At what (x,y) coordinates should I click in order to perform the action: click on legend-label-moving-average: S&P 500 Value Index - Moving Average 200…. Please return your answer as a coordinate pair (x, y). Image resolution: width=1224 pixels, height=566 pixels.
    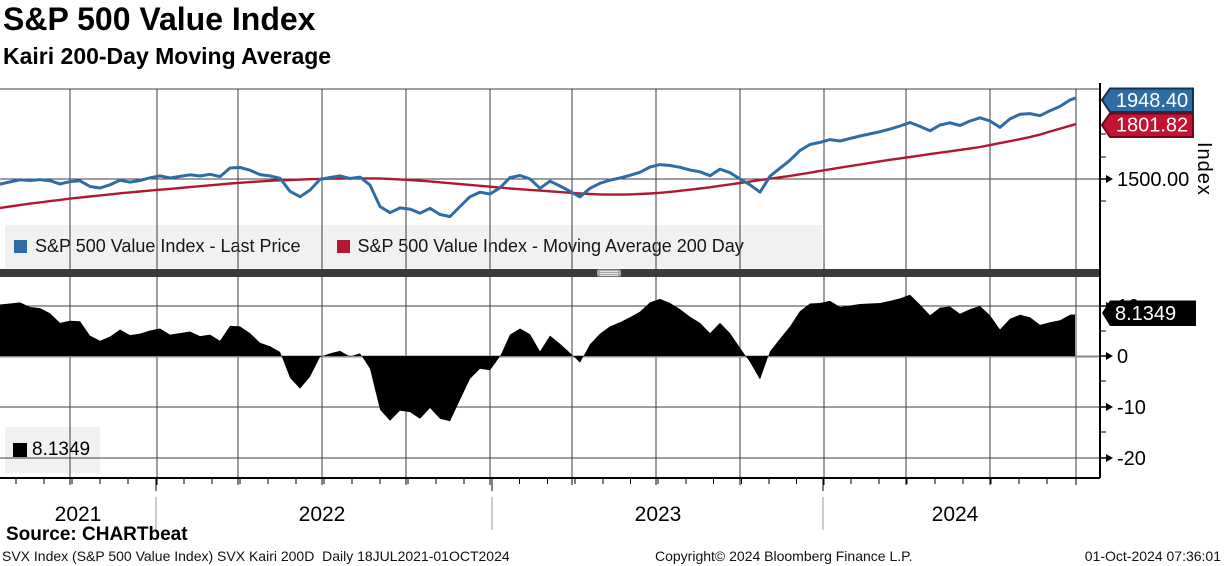
    Looking at the image, I should click on (550, 246).